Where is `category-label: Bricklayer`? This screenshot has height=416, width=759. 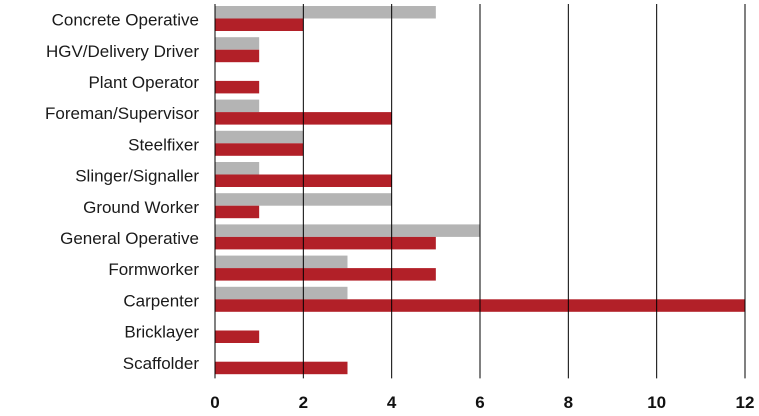 category-label: Bricklayer is located at coordinates (161, 332).